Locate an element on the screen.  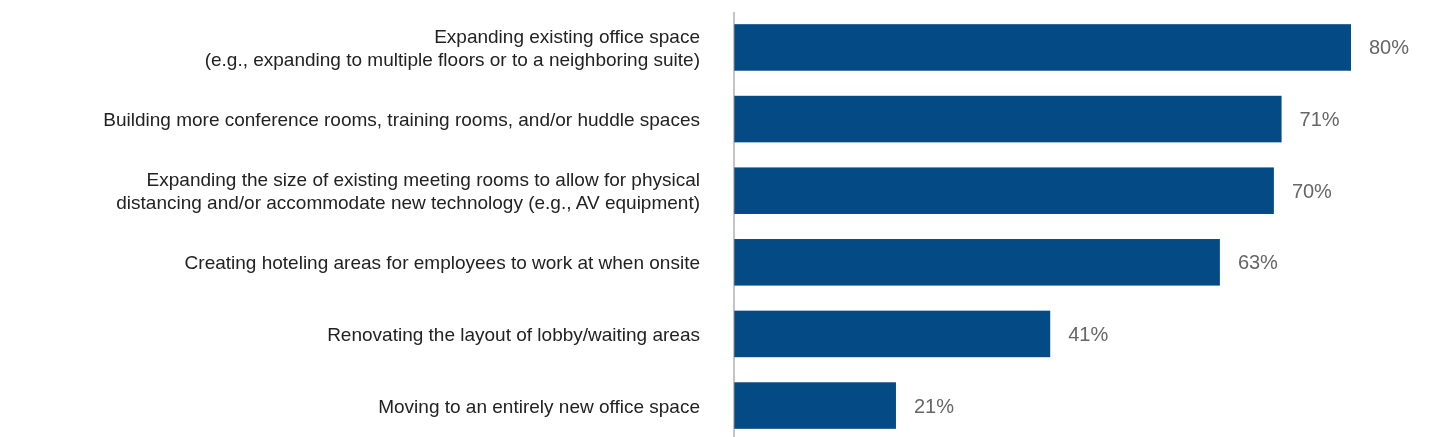
y-tick-label: Expanding existing office space (e.g., expanding to multiple floors or to a neighboring suite) is located at coordinates (452, 47).